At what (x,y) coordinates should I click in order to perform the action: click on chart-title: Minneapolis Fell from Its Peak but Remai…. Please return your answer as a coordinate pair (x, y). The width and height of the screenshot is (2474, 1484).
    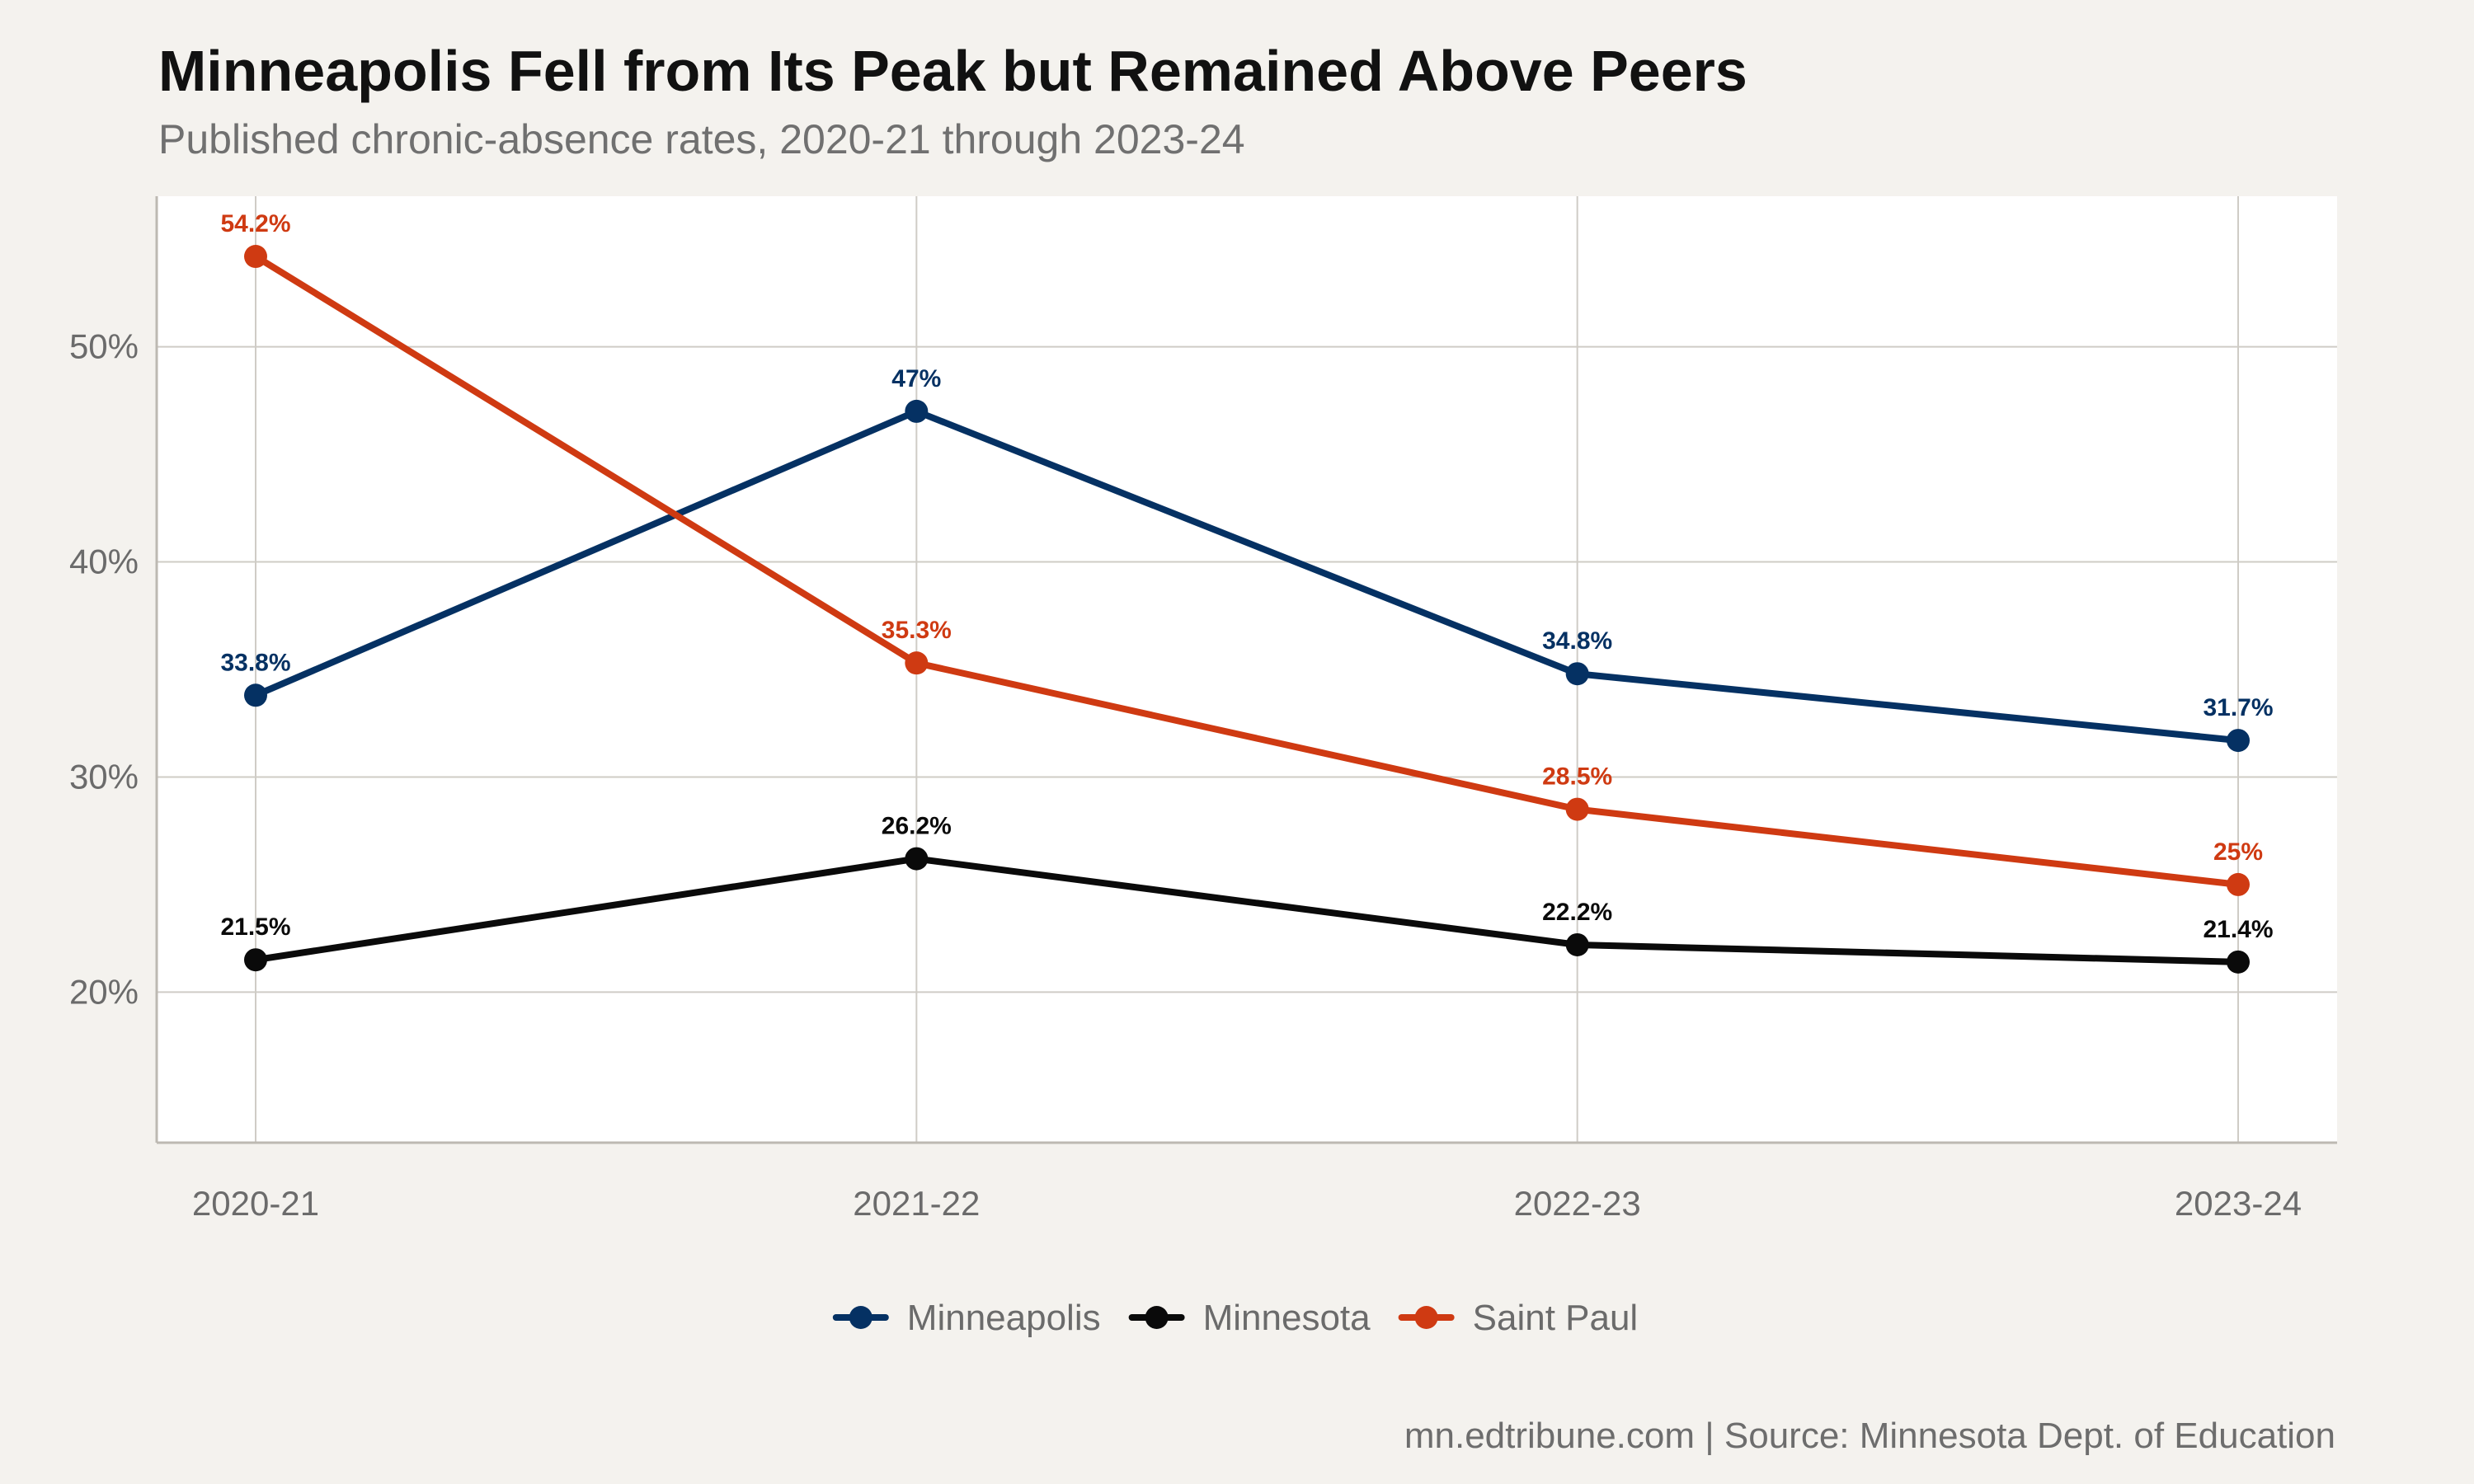
    Looking at the image, I should click on (952, 71).